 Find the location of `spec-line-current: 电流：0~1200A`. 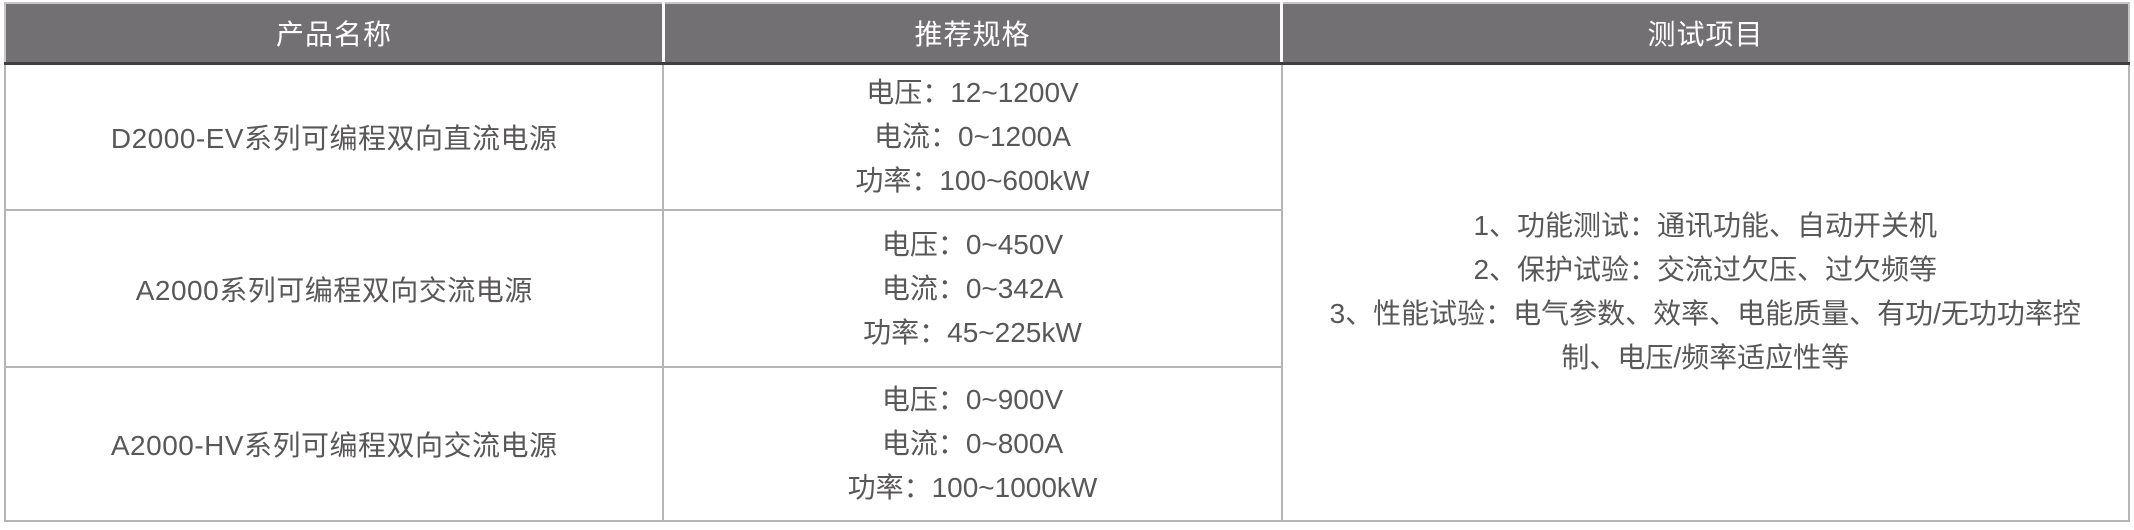

spec-line-current: 电流：0~1200A is located at coordinates (972, 136).